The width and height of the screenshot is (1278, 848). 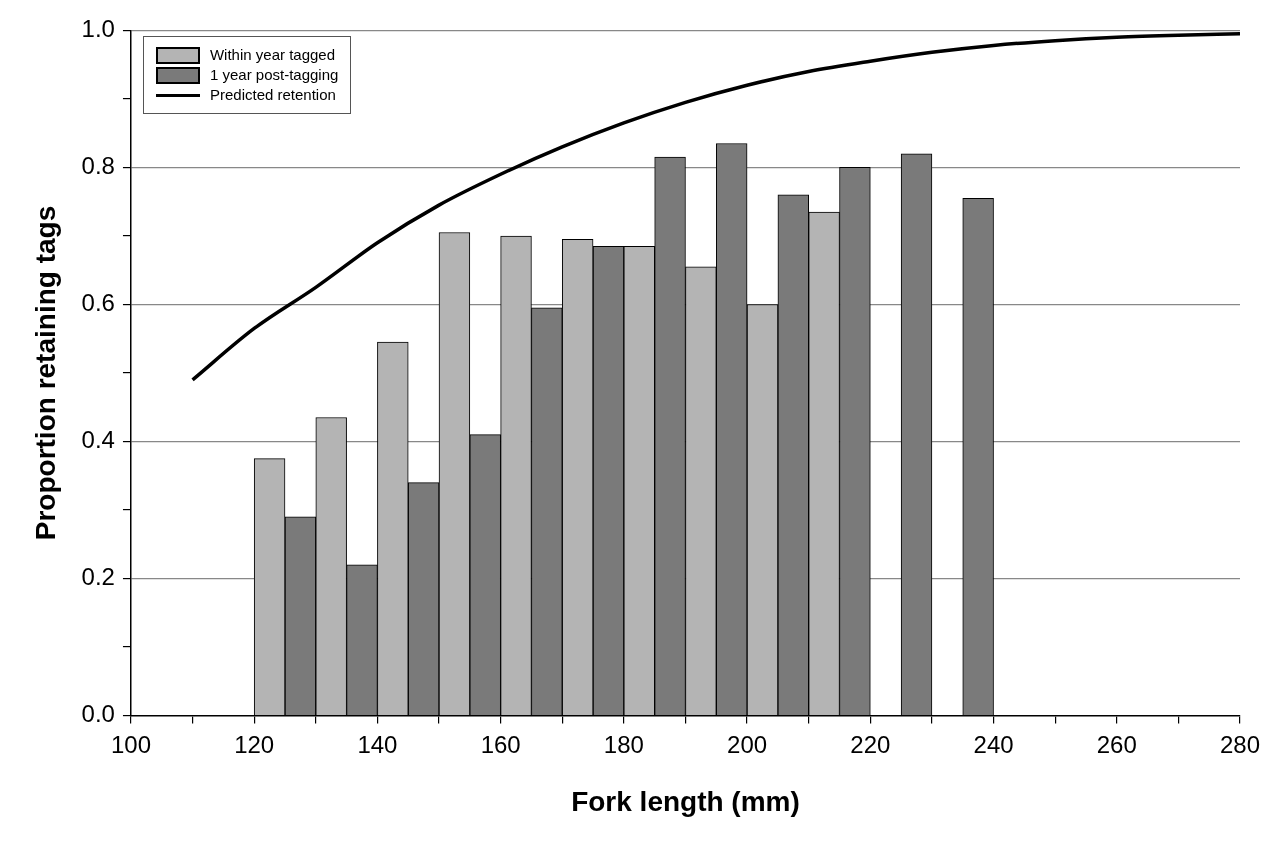 I want to click on legend-label: 1 year post-tagging, so click(x=274, y=75).